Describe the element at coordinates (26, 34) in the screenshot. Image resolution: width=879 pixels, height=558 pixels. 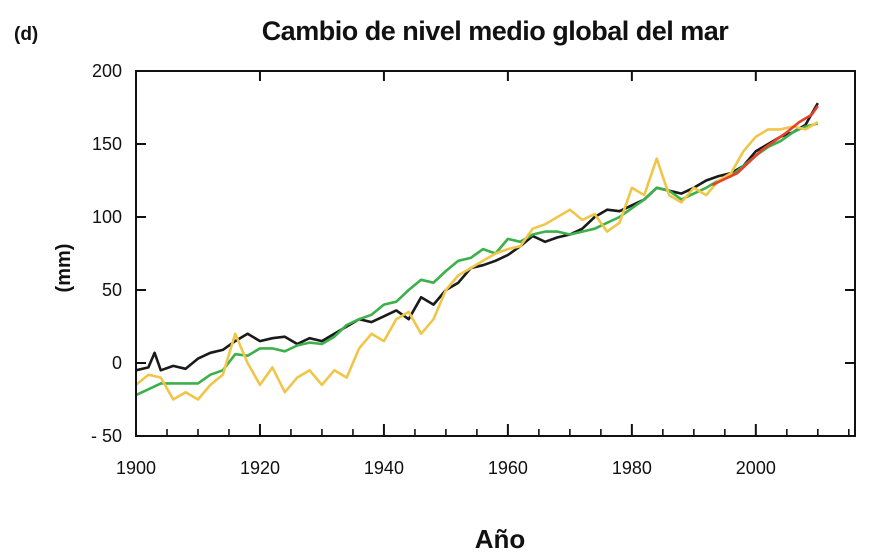
I see `panel-label: (d)` at that location.